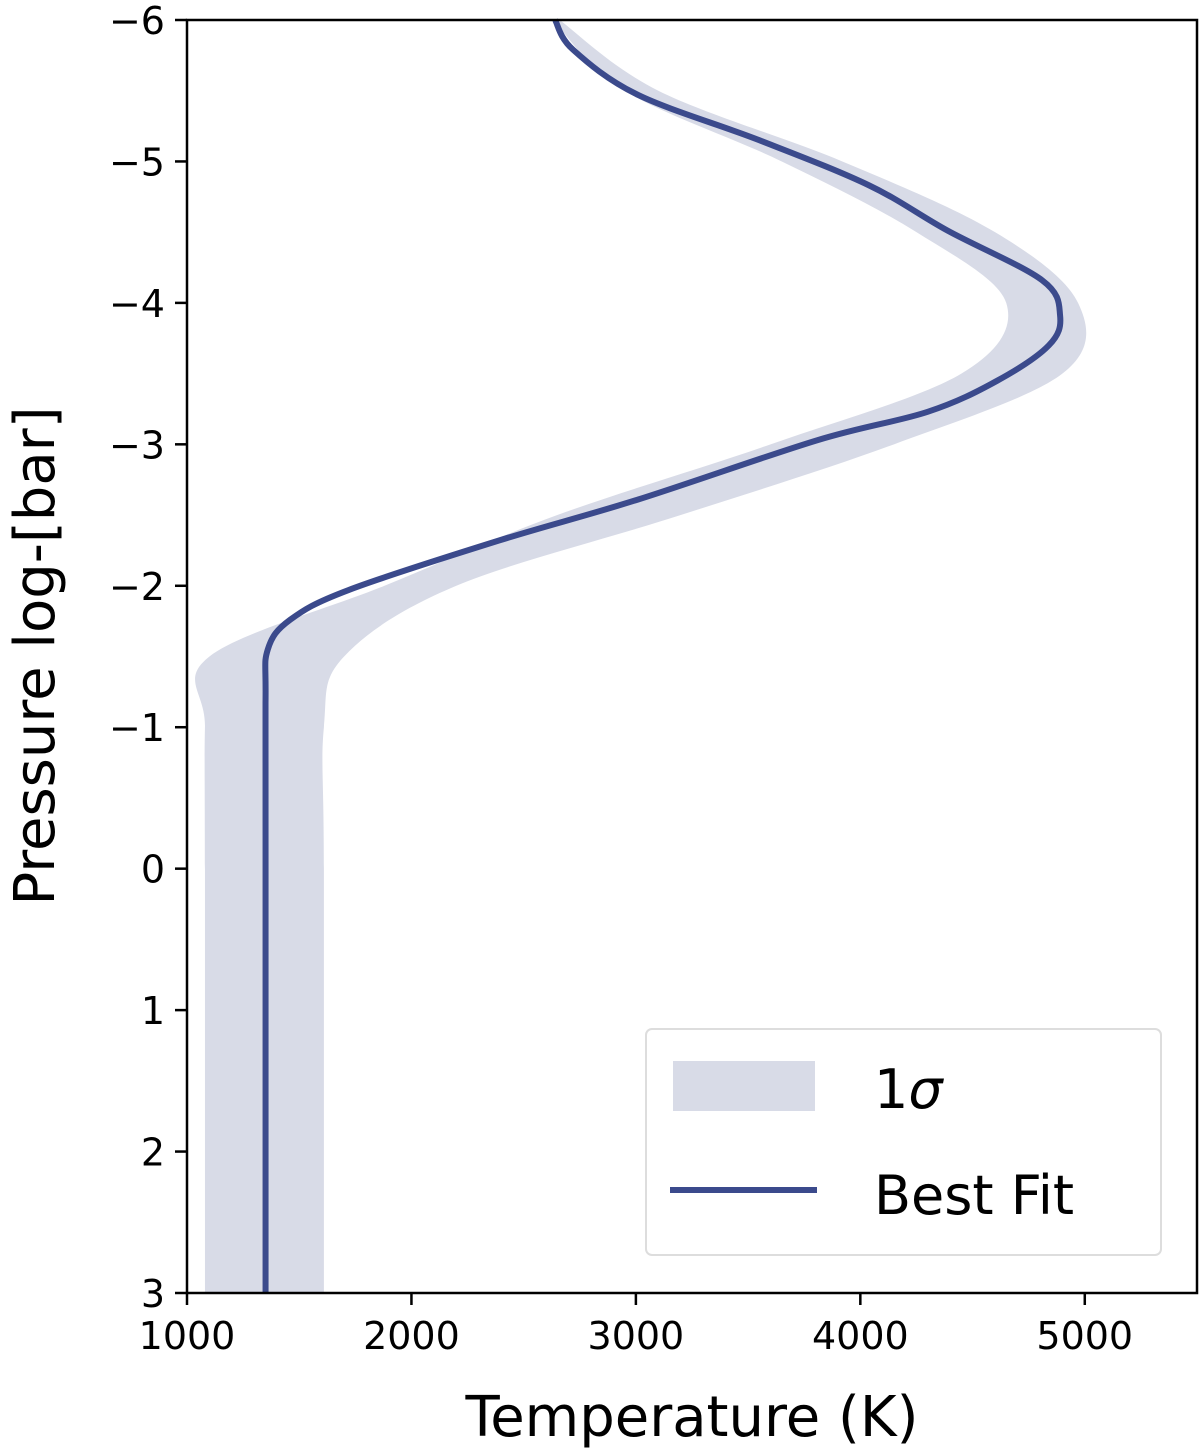 Image resolution: width=1200 pixels, height=1454 pixels. Describe the element at coordinates (903, 1142) in the screenshot. I see `legend: 1σ Best Fit` at that location.